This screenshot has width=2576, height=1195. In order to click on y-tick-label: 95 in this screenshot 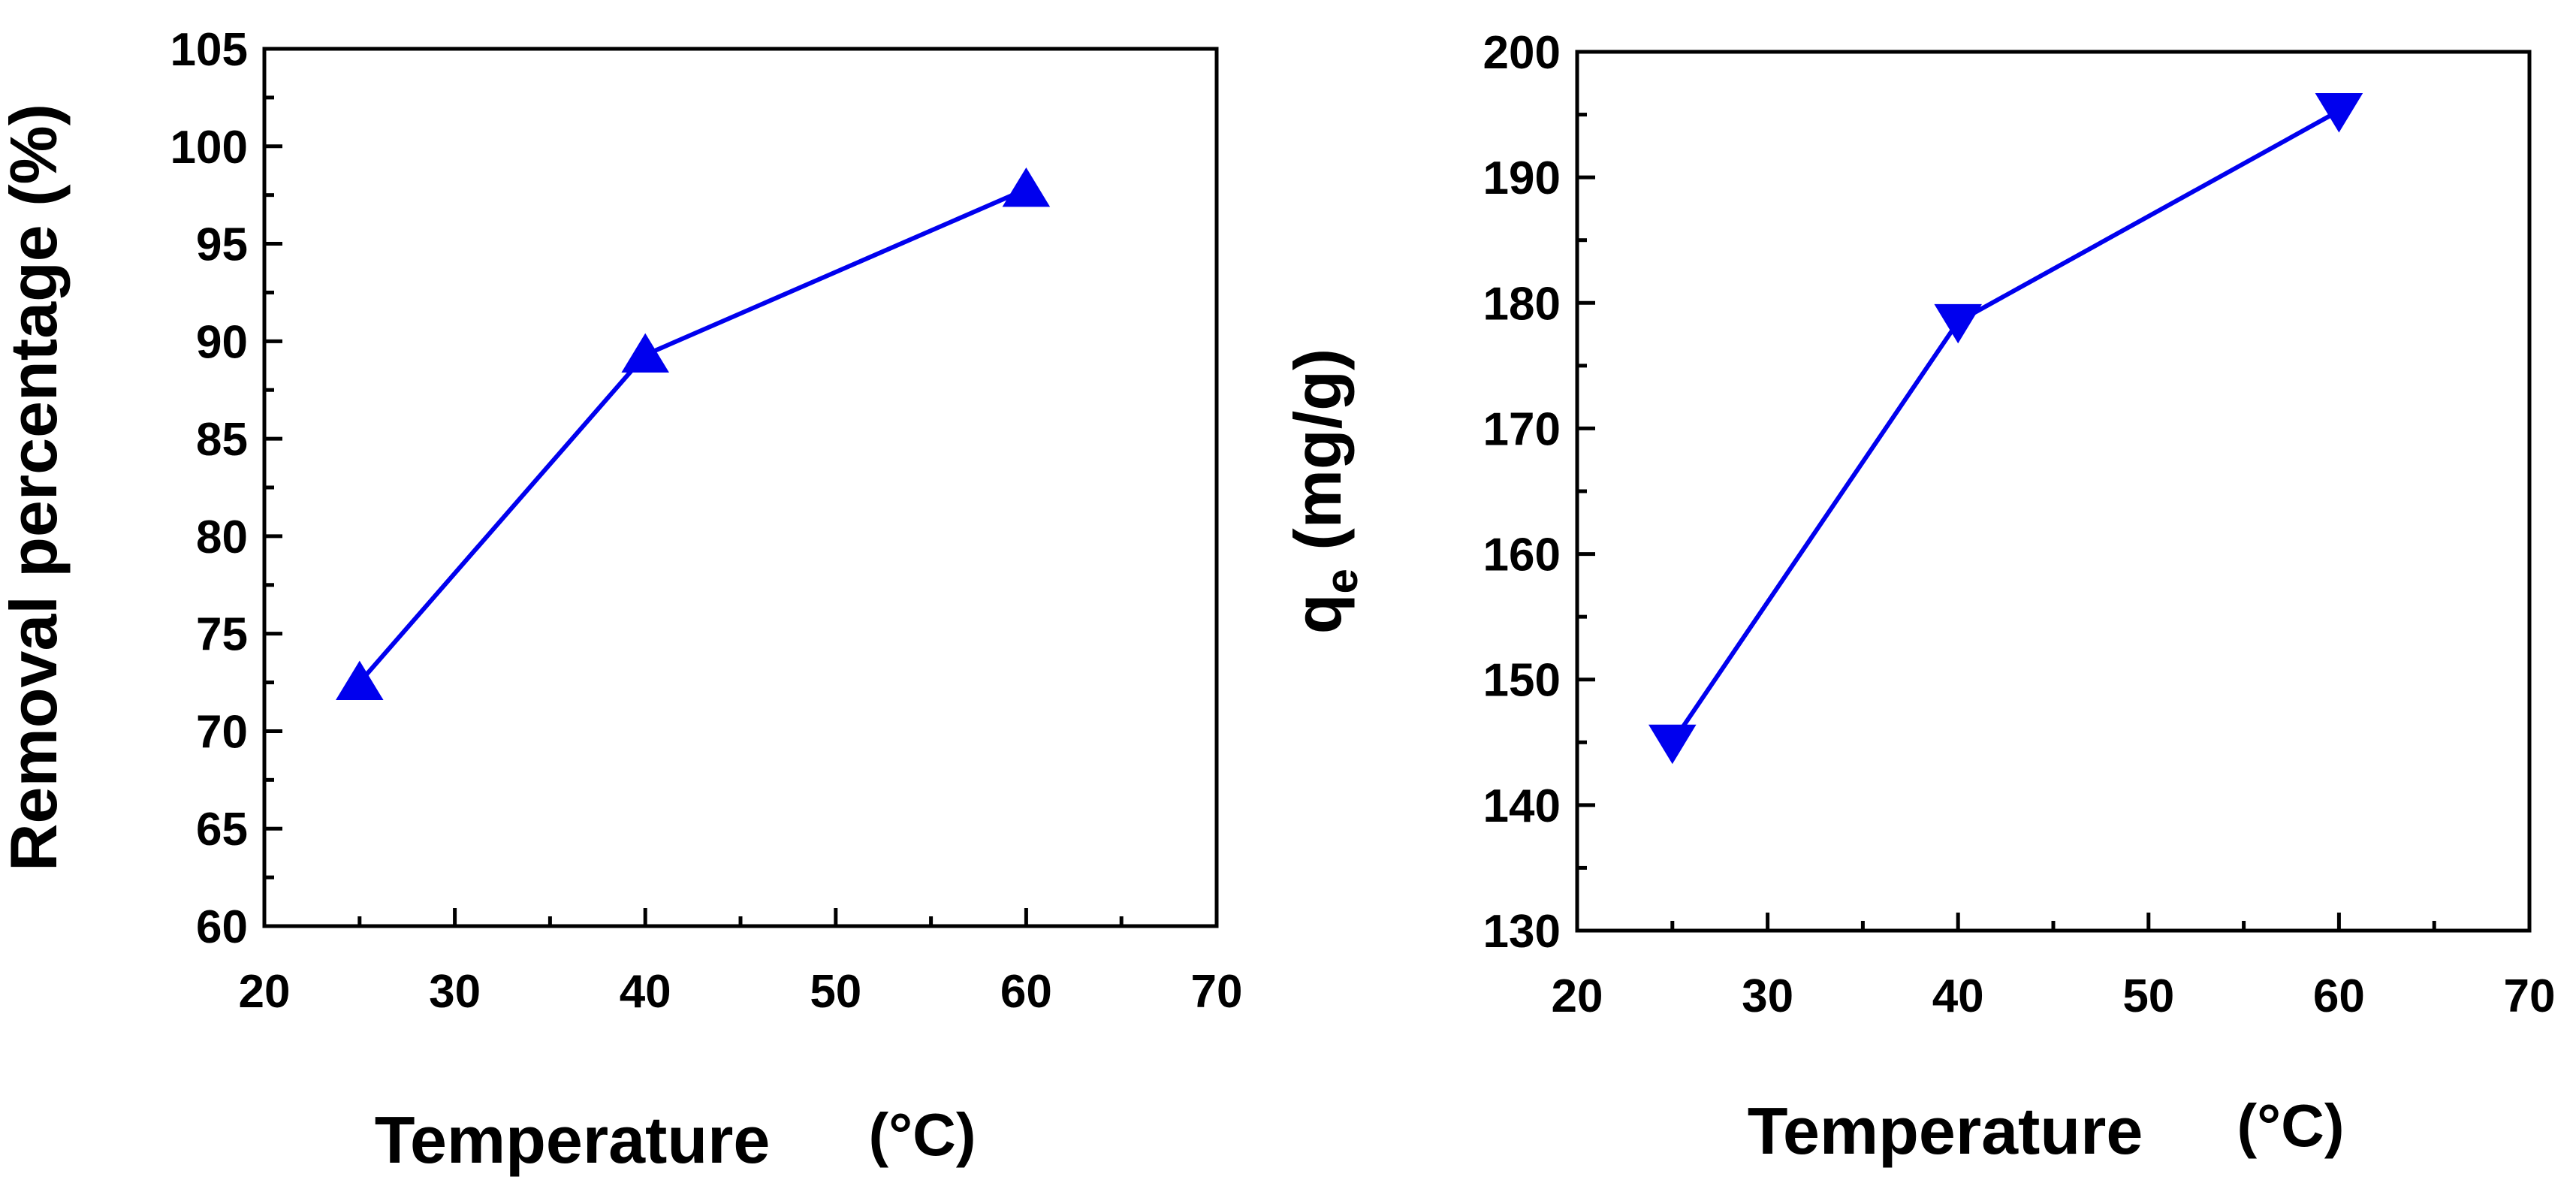, I will do `click(222, 245)`.